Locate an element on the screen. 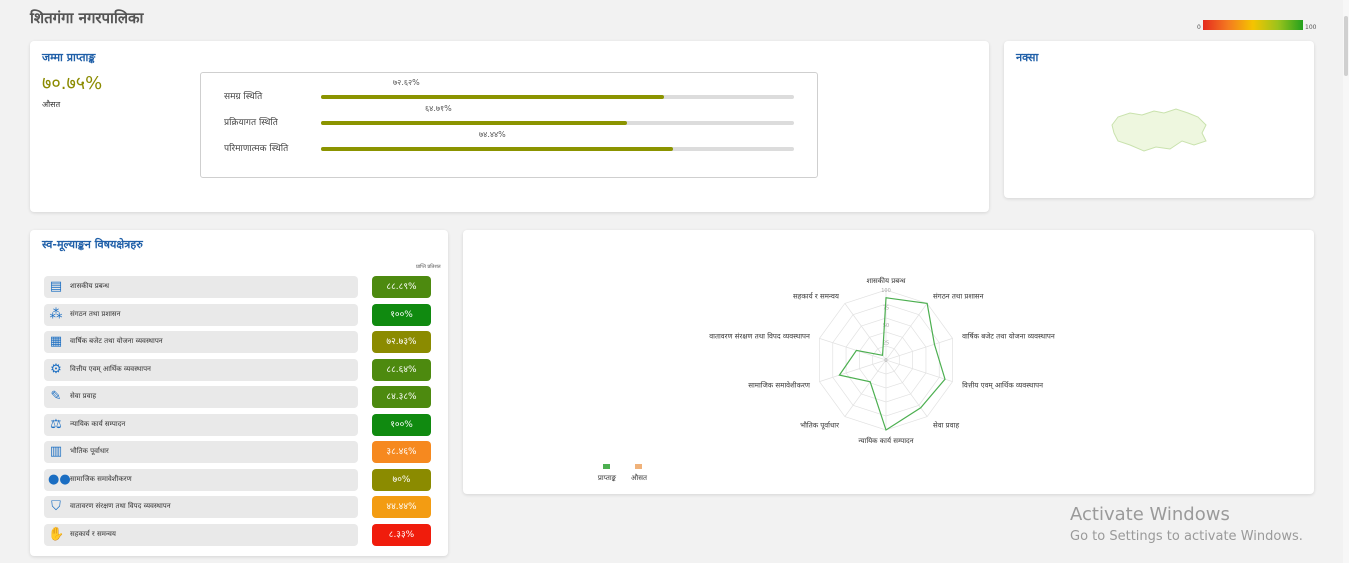 The image size is (1349, 563). area-score-badge: ४४.४४% is located at coordinates (401, 507).